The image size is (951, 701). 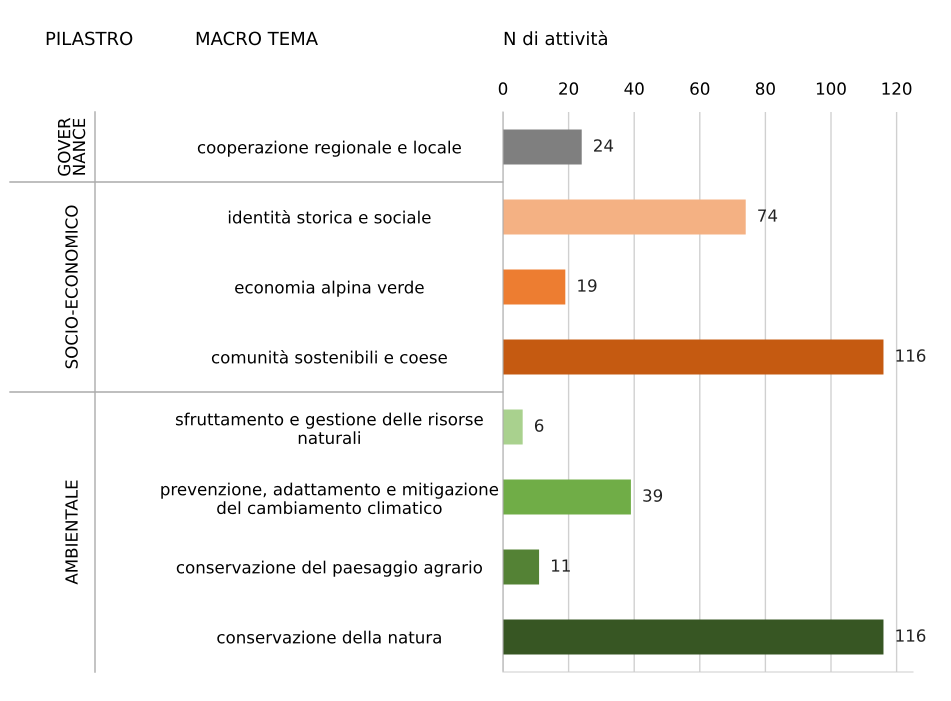 What do you see at coordinates (329, 498) in the screenshot?
I see `y-tick-label: prevenzione, adattamento e mitigazione del cambiamento climatico` at bounding box center [329, 498].